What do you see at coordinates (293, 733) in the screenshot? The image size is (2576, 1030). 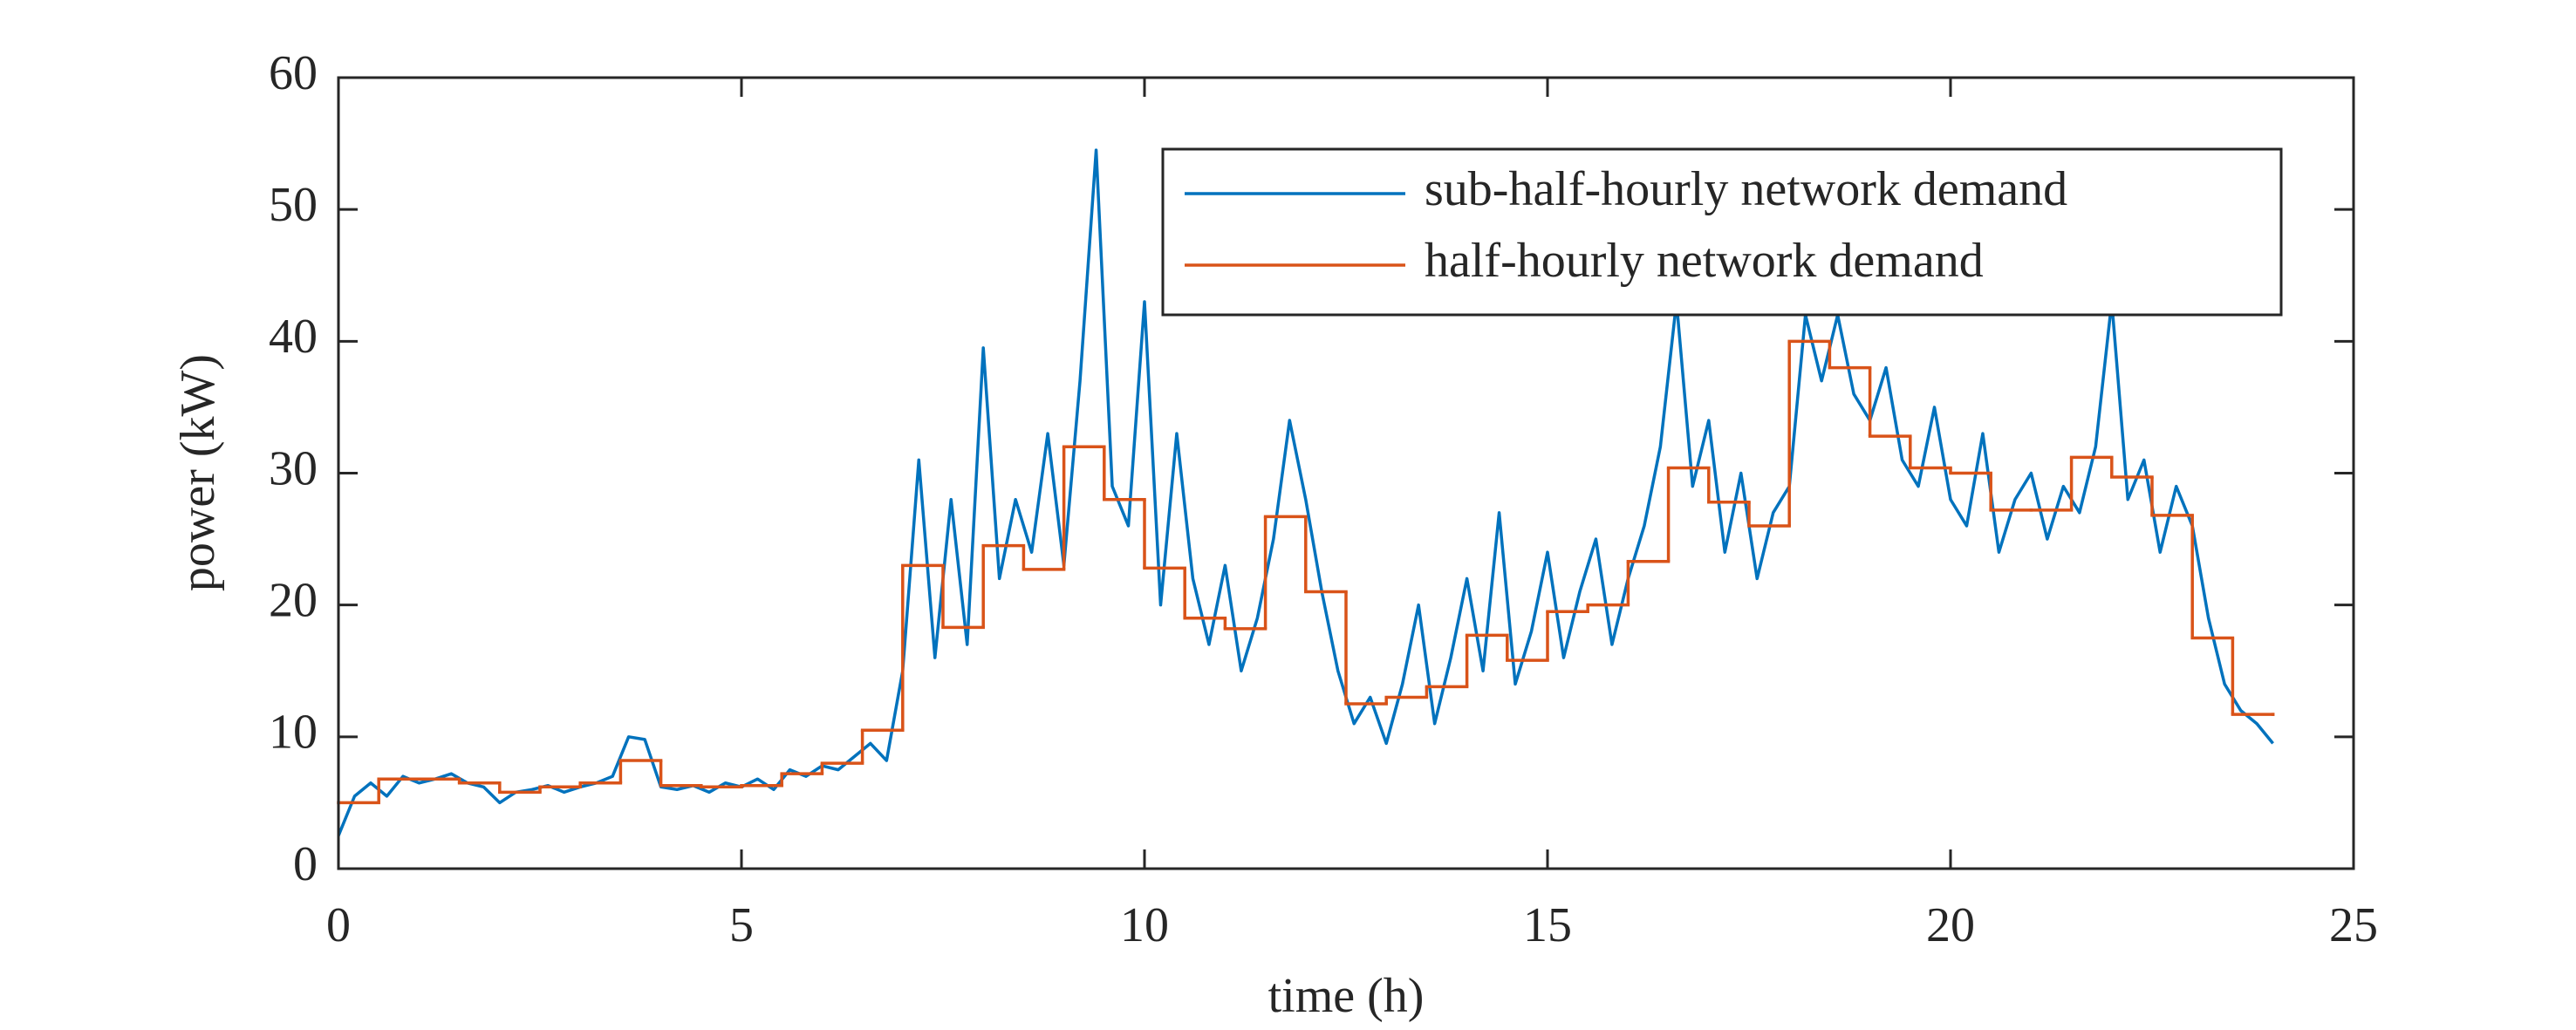 I see `y-tick-label: 10` at bounding box center [293, 733].